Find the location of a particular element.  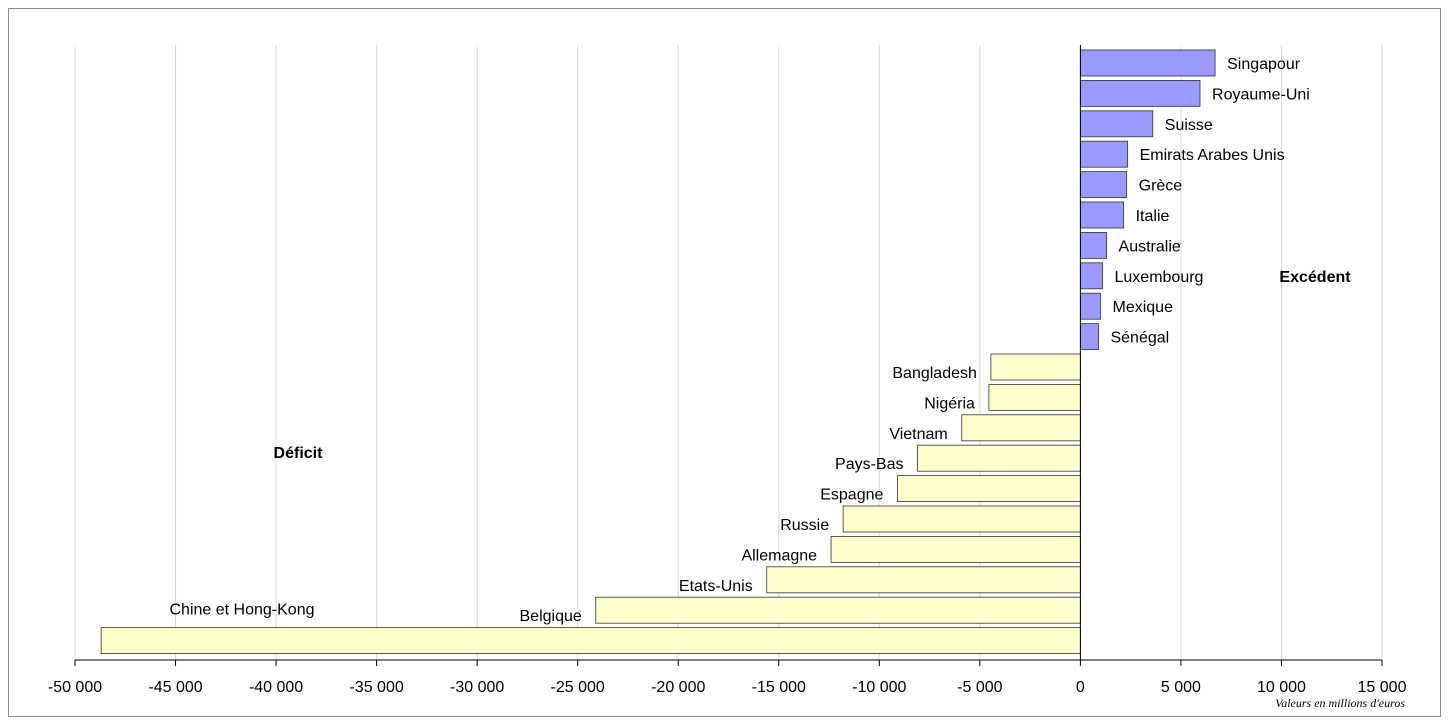

x-tick-label: -40 000 is located at coordinates (276, 687).